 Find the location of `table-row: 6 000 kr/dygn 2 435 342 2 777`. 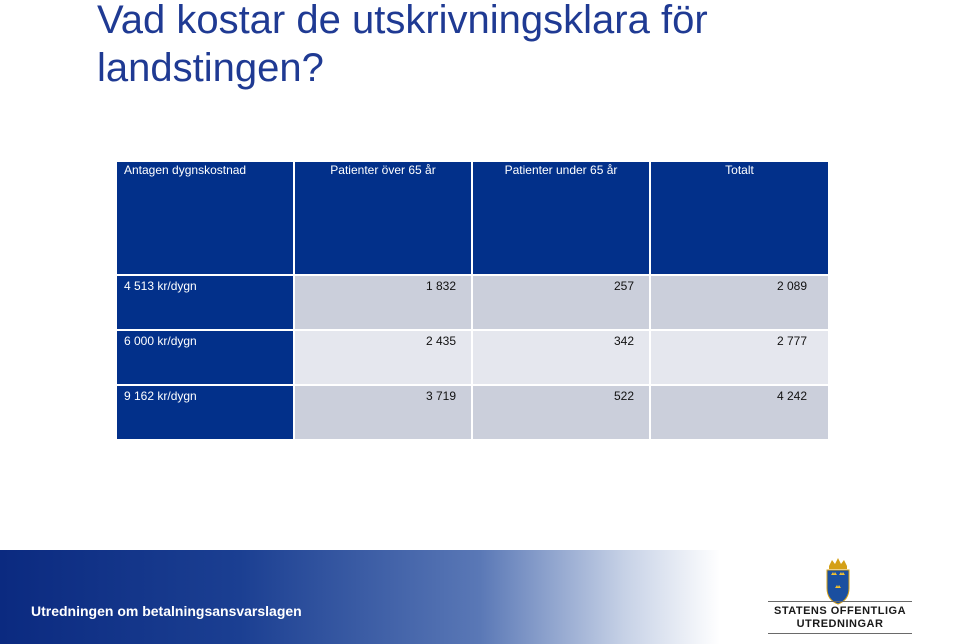

table-row: 6 000 kr/dygn 2 435 342 2 777 is located at coordinates (472, 358).